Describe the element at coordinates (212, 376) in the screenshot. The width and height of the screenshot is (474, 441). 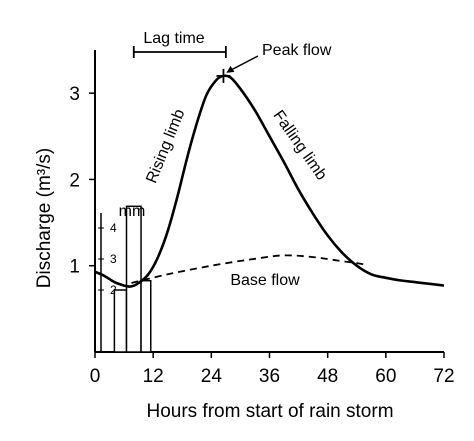
I see `x-tick-label: 24` at that location.